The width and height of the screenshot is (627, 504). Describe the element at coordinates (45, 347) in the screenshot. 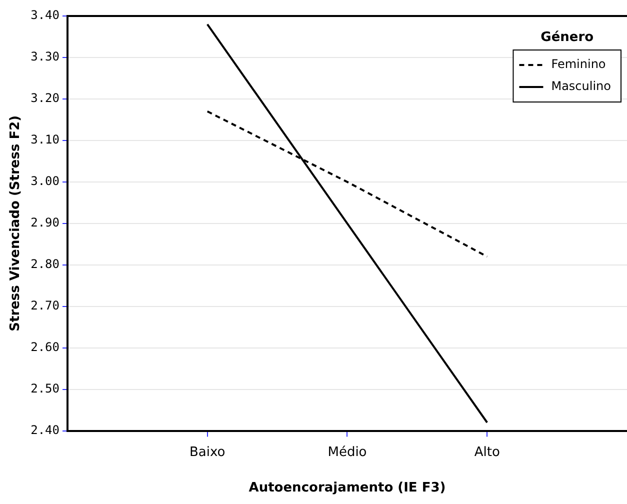

I see `y-tick-label: 2.60` at that location.